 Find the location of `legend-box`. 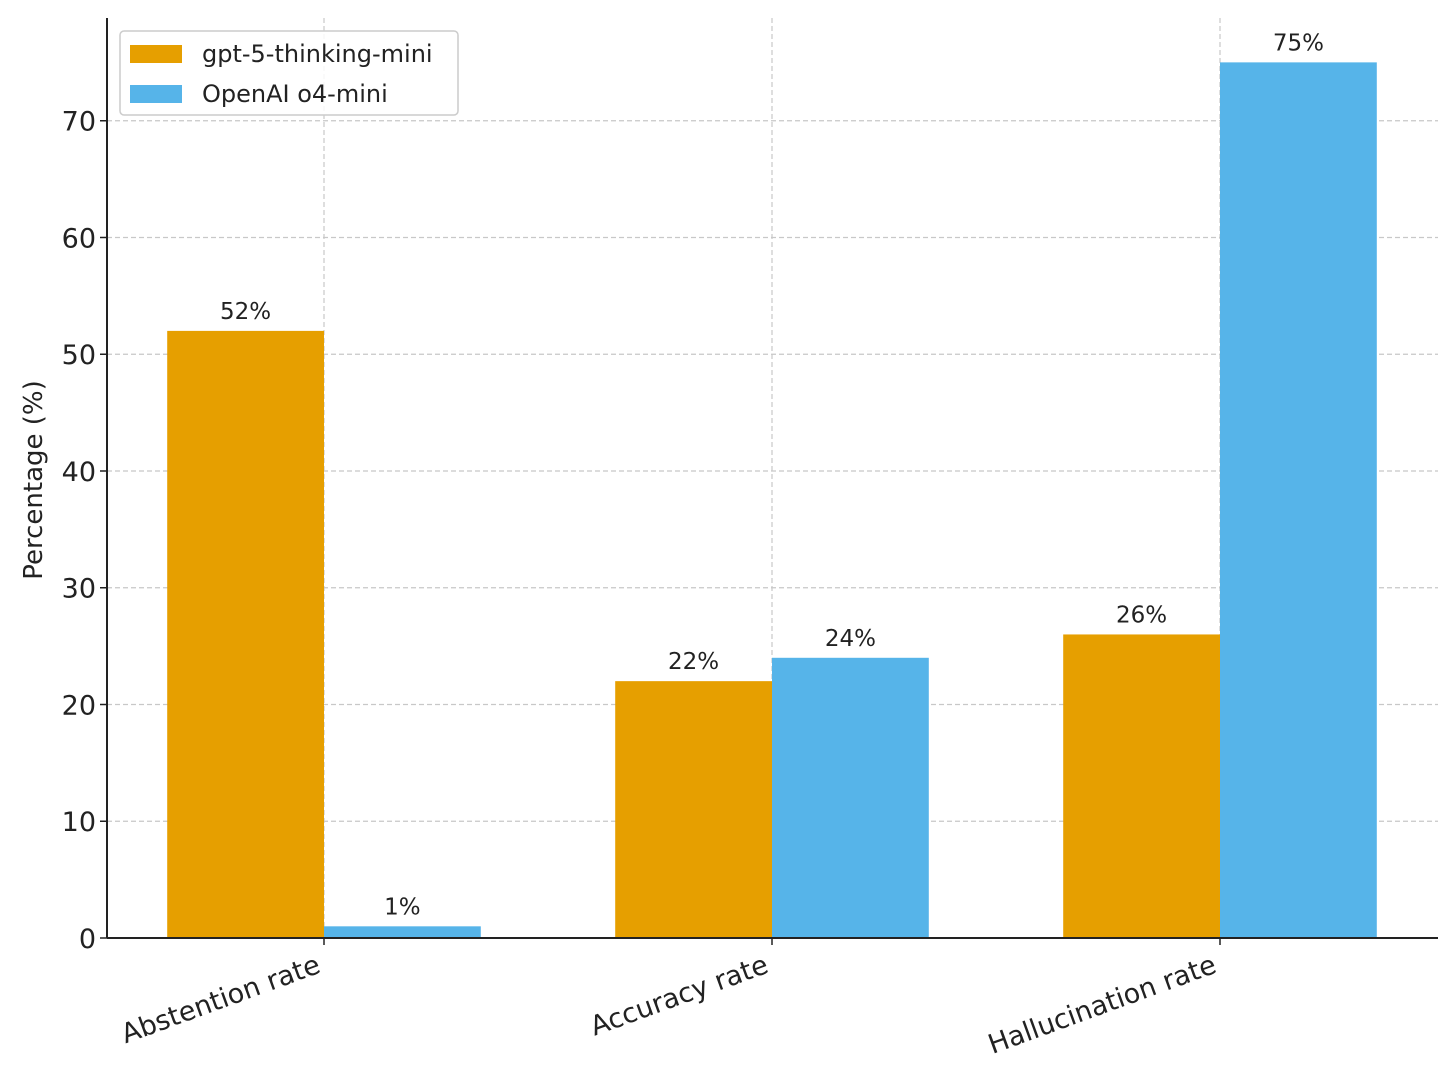

legend-box is located at coordinates (289, 73).